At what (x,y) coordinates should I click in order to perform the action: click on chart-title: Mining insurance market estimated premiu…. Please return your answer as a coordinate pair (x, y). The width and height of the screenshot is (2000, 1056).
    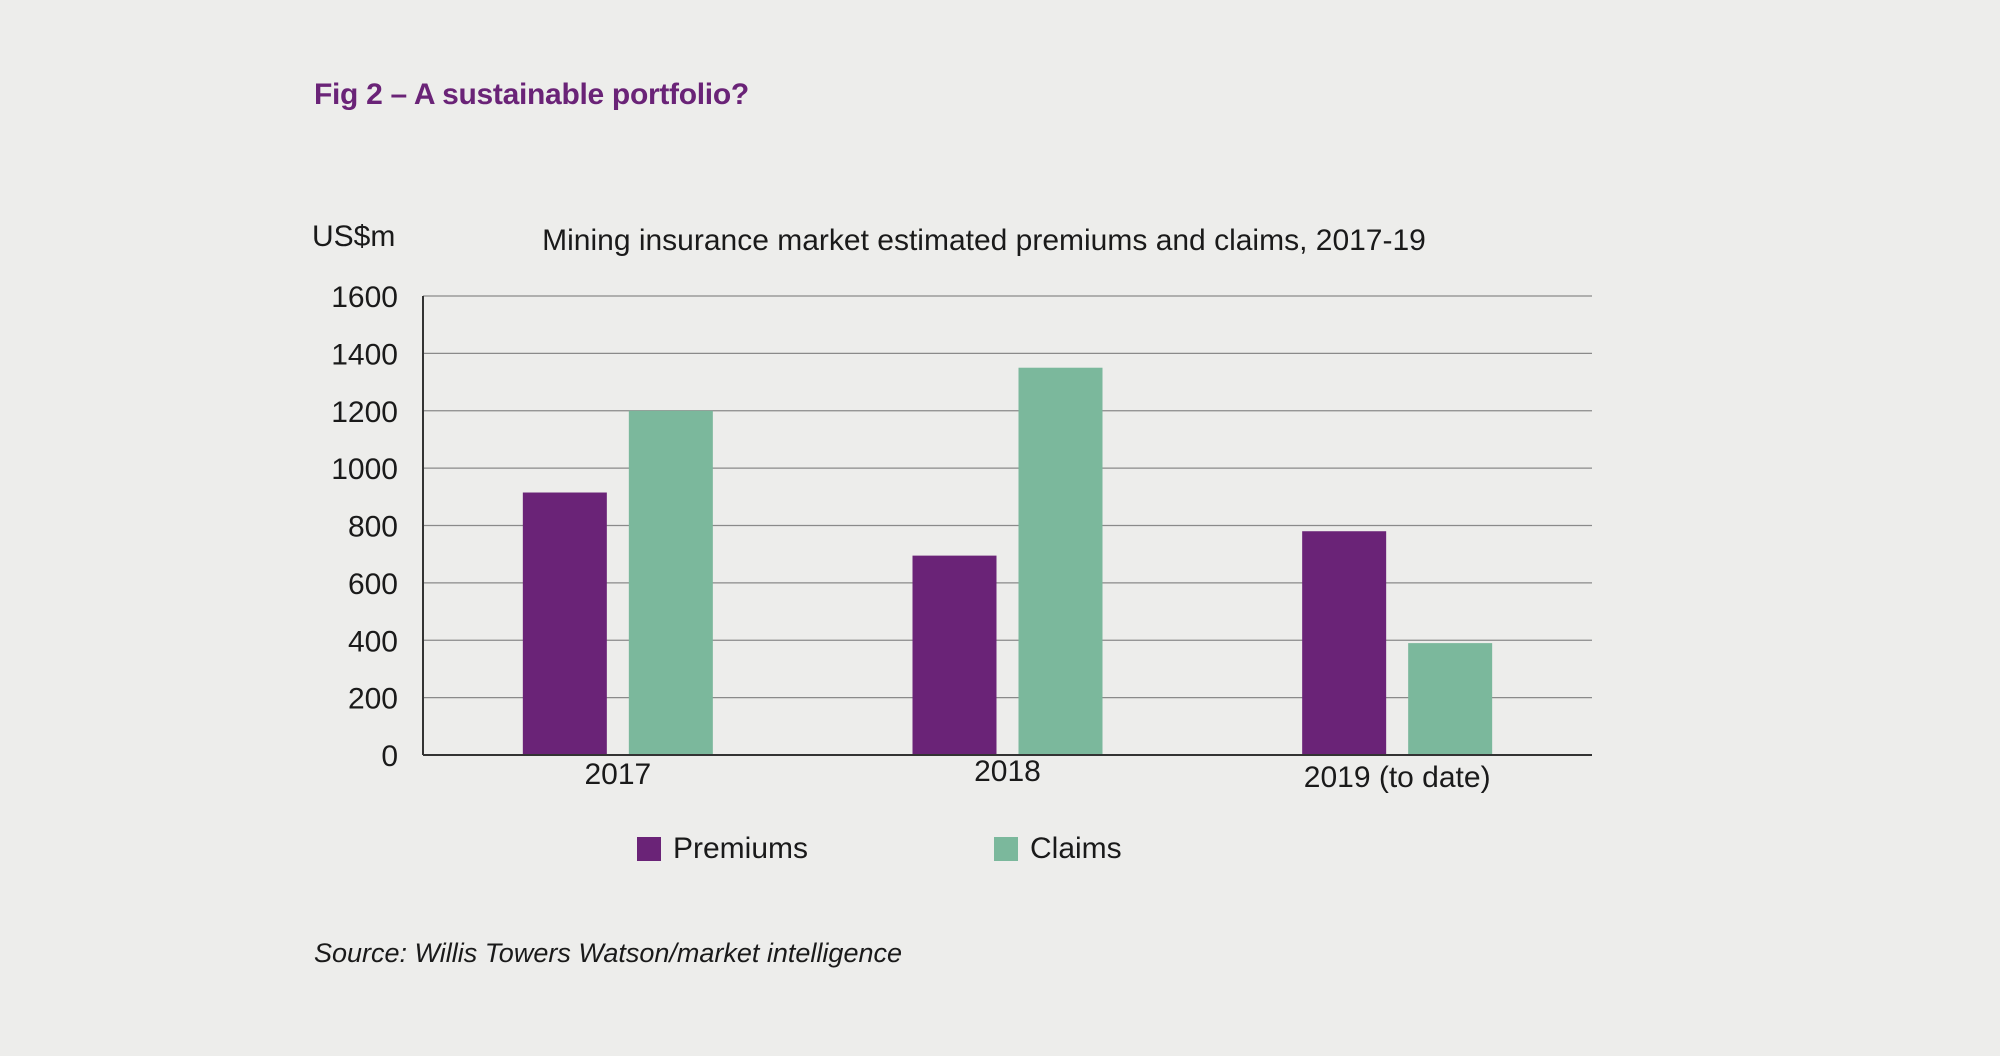
    Looking at the image, I should click on (984, 240).